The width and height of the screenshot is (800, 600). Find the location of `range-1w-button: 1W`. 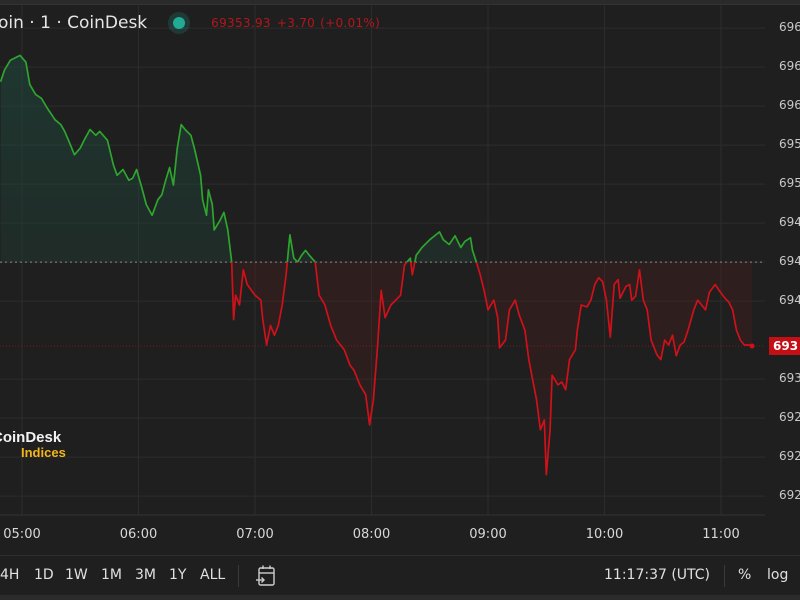

range-1w-button: 1W is located at coordinates (76, 575).